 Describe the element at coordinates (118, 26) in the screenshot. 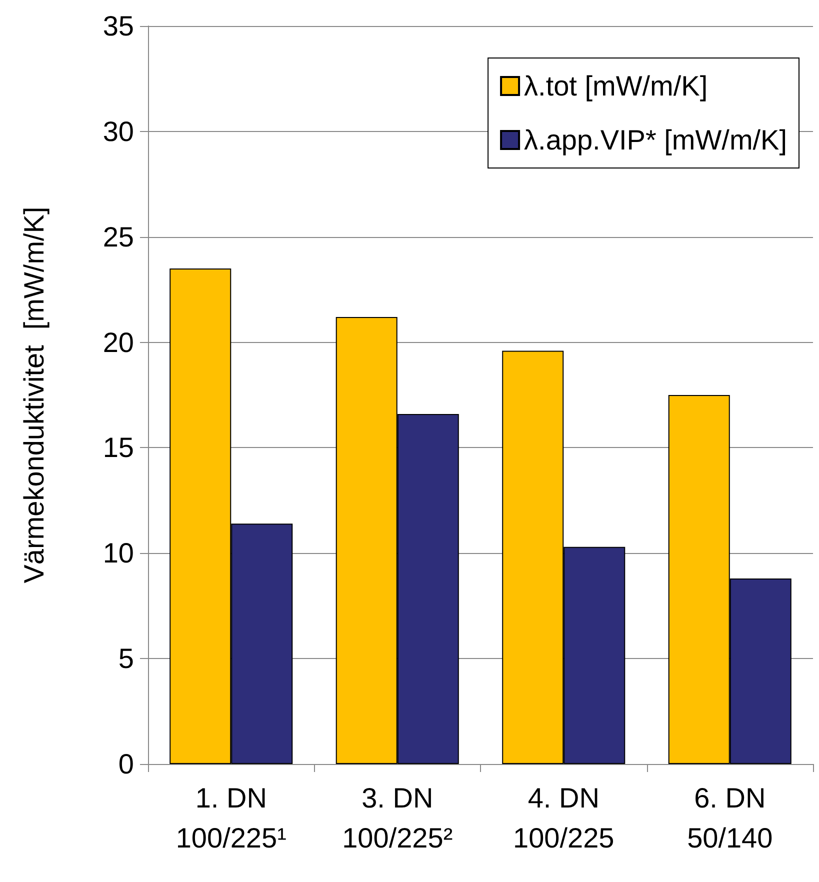

I see `y-tick-label: 35` at that location.